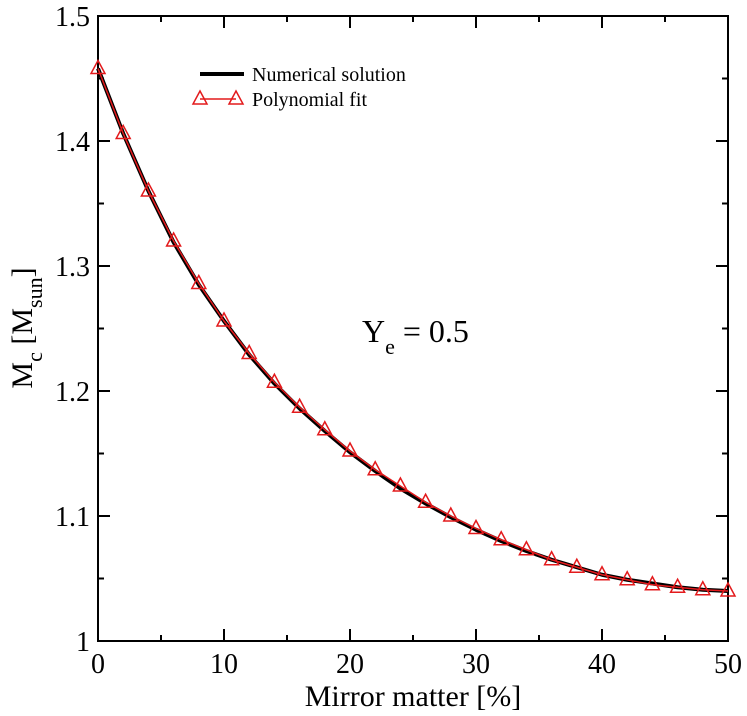  I want to click on y-tick-label: 1.1, so click(72, 517).